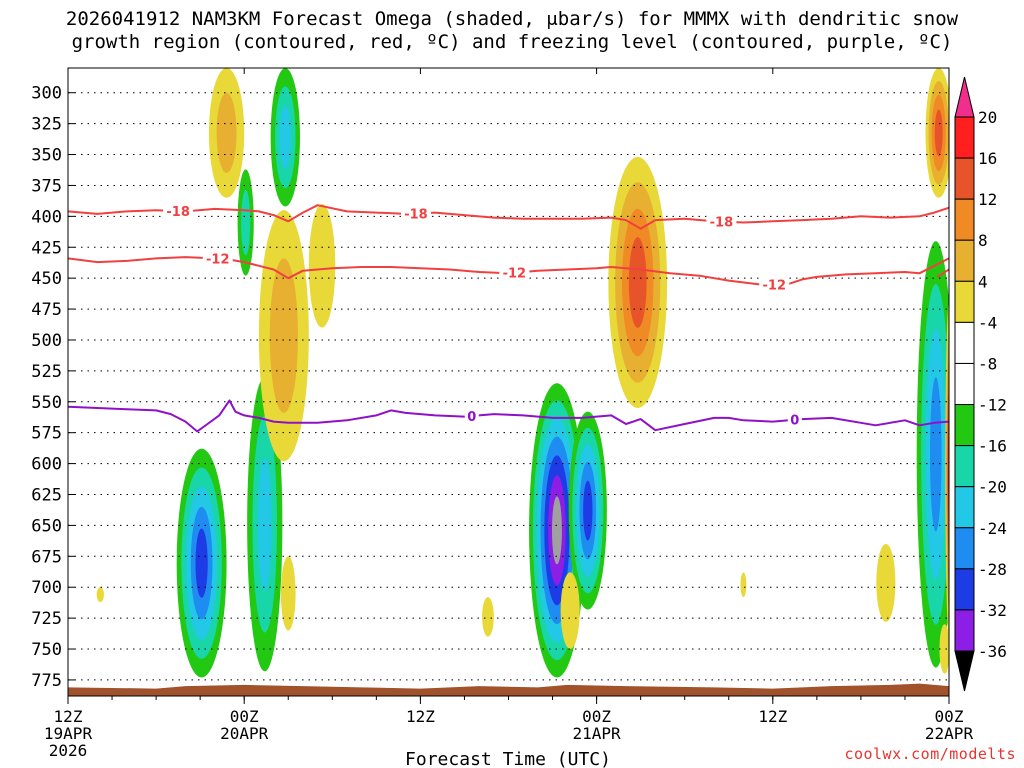  Describe the element at coordinates (987, 199) in the screenshot. I see `colorbar-label: 12` at that location.